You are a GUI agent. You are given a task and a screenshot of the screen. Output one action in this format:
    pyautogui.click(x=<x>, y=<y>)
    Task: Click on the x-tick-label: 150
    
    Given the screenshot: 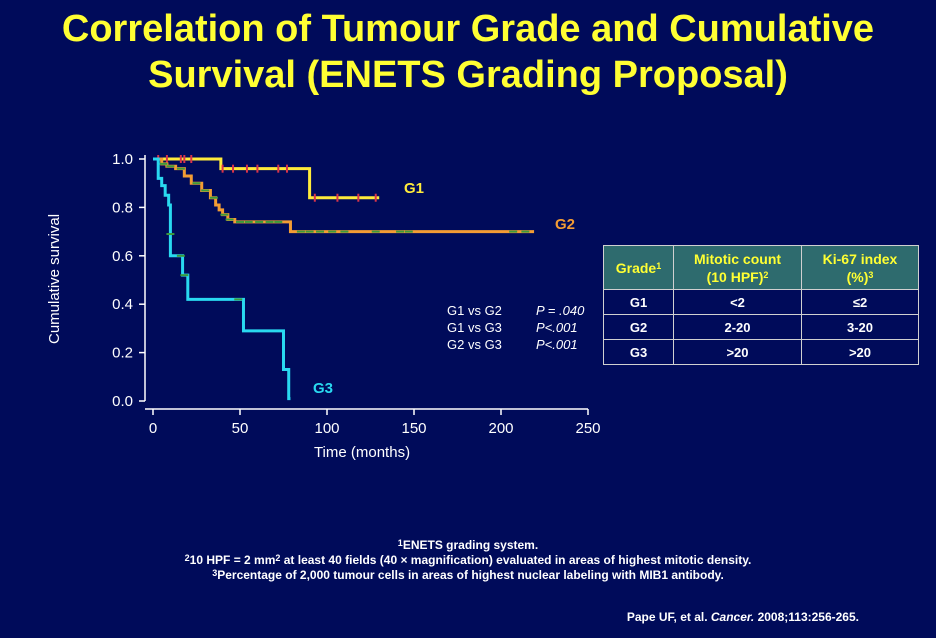 What is the action you would take?
    pyautogui.click(x=413, y=428)
    